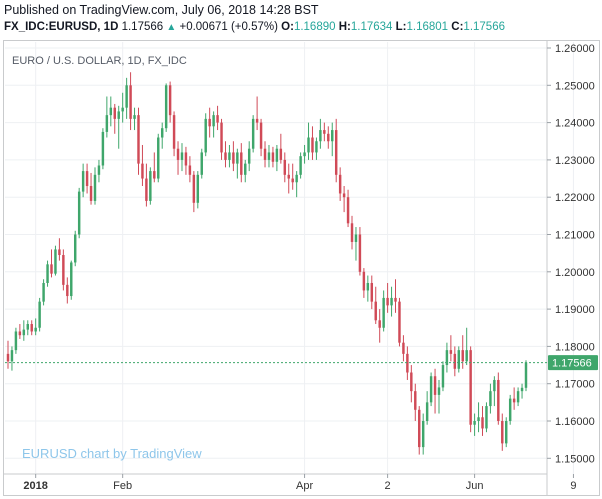 The height and width of the screenshot is (499, 602). I want to click on time-axis: 2018 Feb Apr 2 Jun 9, so click(300, 483).